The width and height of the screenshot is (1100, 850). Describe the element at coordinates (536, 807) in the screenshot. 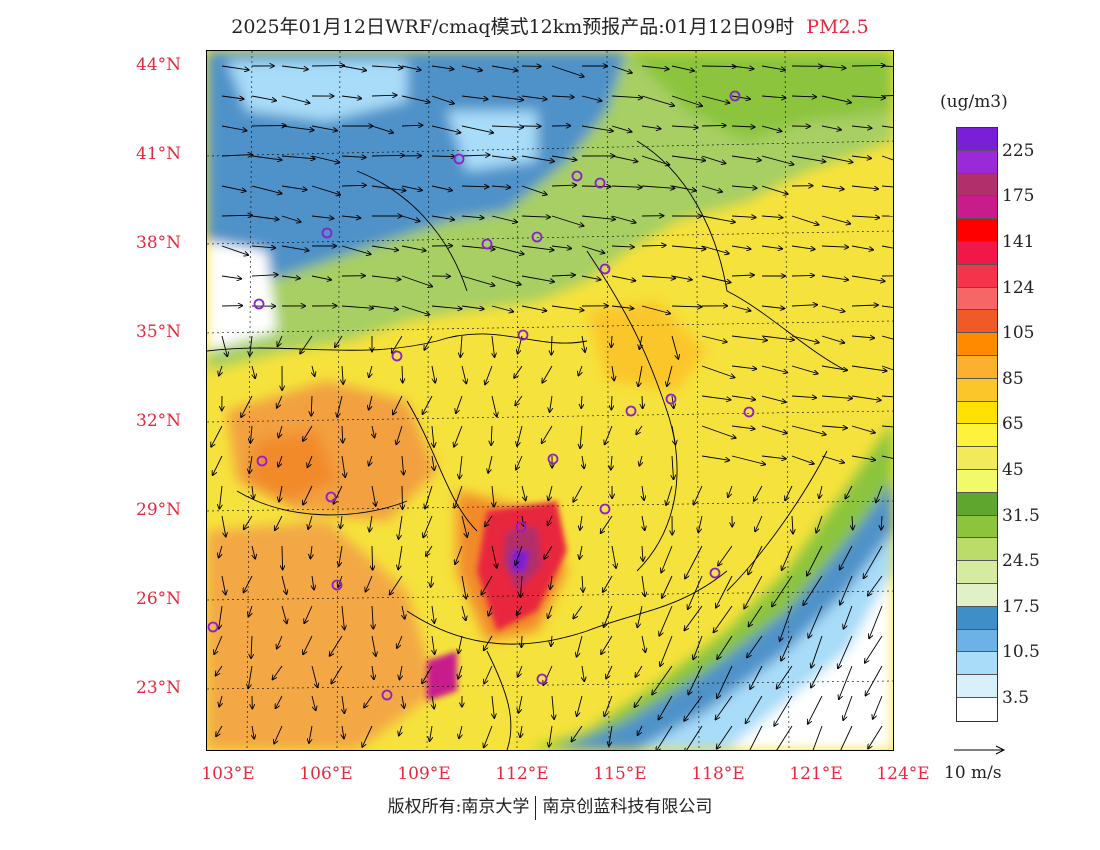

I see `copyright-separator` at that location.